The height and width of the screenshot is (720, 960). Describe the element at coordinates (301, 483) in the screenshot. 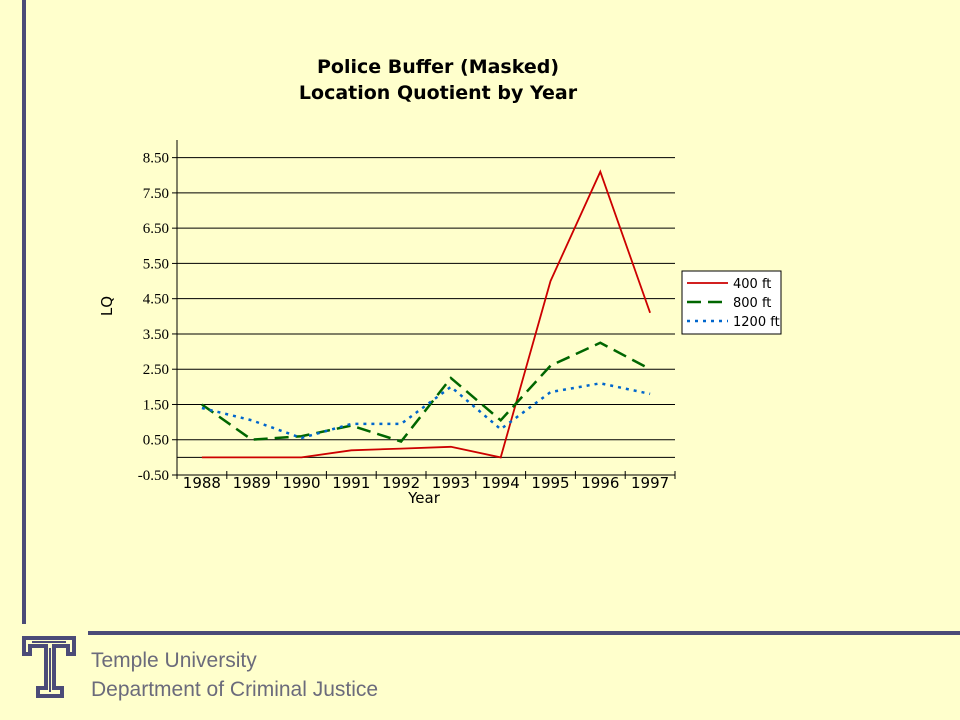

I see `x-tick-label-2: 1990` at that location.